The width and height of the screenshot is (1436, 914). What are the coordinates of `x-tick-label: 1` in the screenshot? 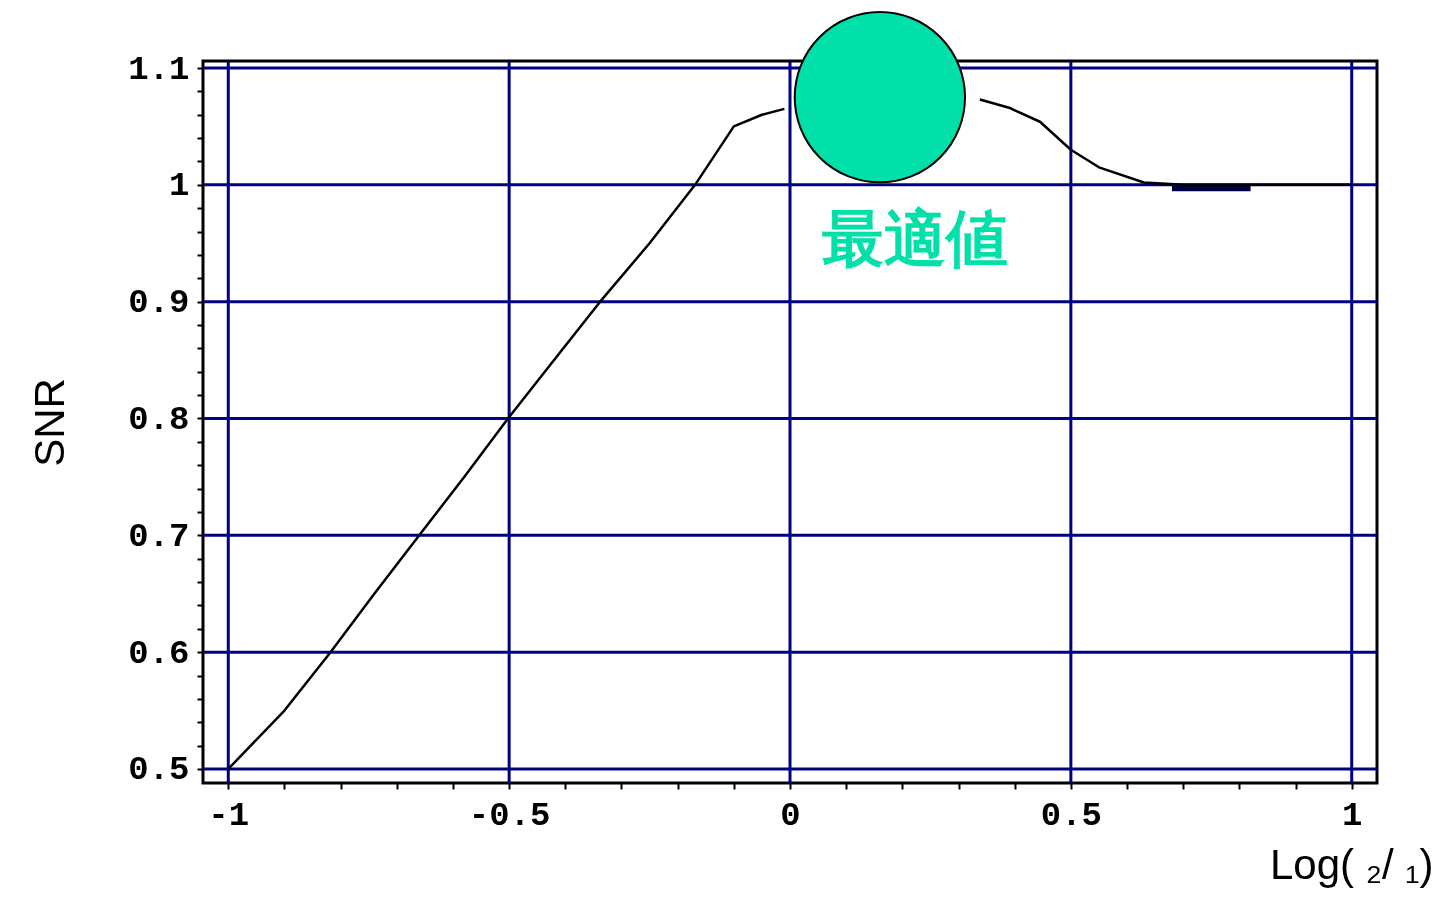 It's located at (1352, 815).